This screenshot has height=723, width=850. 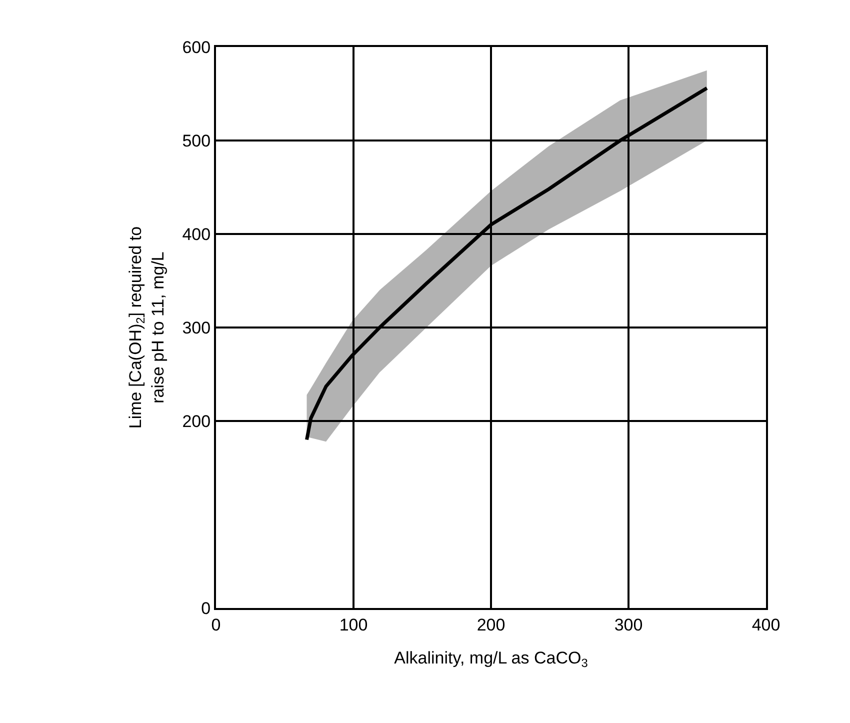 What do you see at coordinates (206, 608) in the screenshot?
I see `y-tick-label: 0` at bounding box center [206, 608].